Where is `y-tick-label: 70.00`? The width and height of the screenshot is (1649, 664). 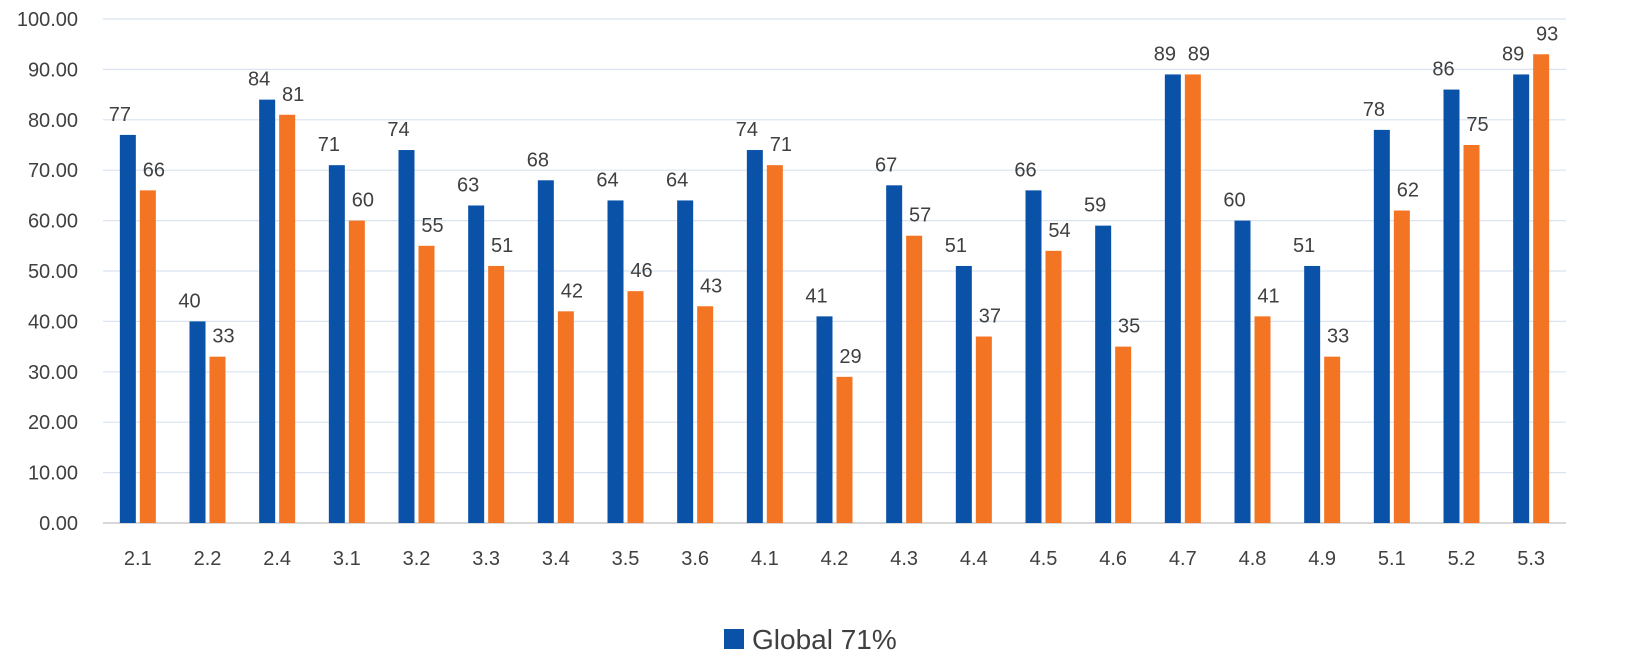
y-tick-label: 70.00 is located at coordinates (53, 171).